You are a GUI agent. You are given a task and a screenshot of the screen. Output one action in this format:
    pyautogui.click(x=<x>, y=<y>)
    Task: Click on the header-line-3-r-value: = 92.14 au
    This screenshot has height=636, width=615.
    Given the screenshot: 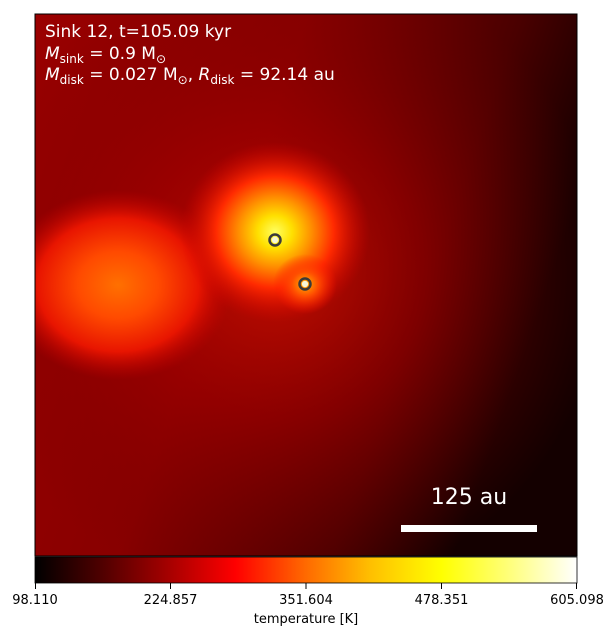 What is the action you would take?
    pyautogui.click(x=284, y=75)
    